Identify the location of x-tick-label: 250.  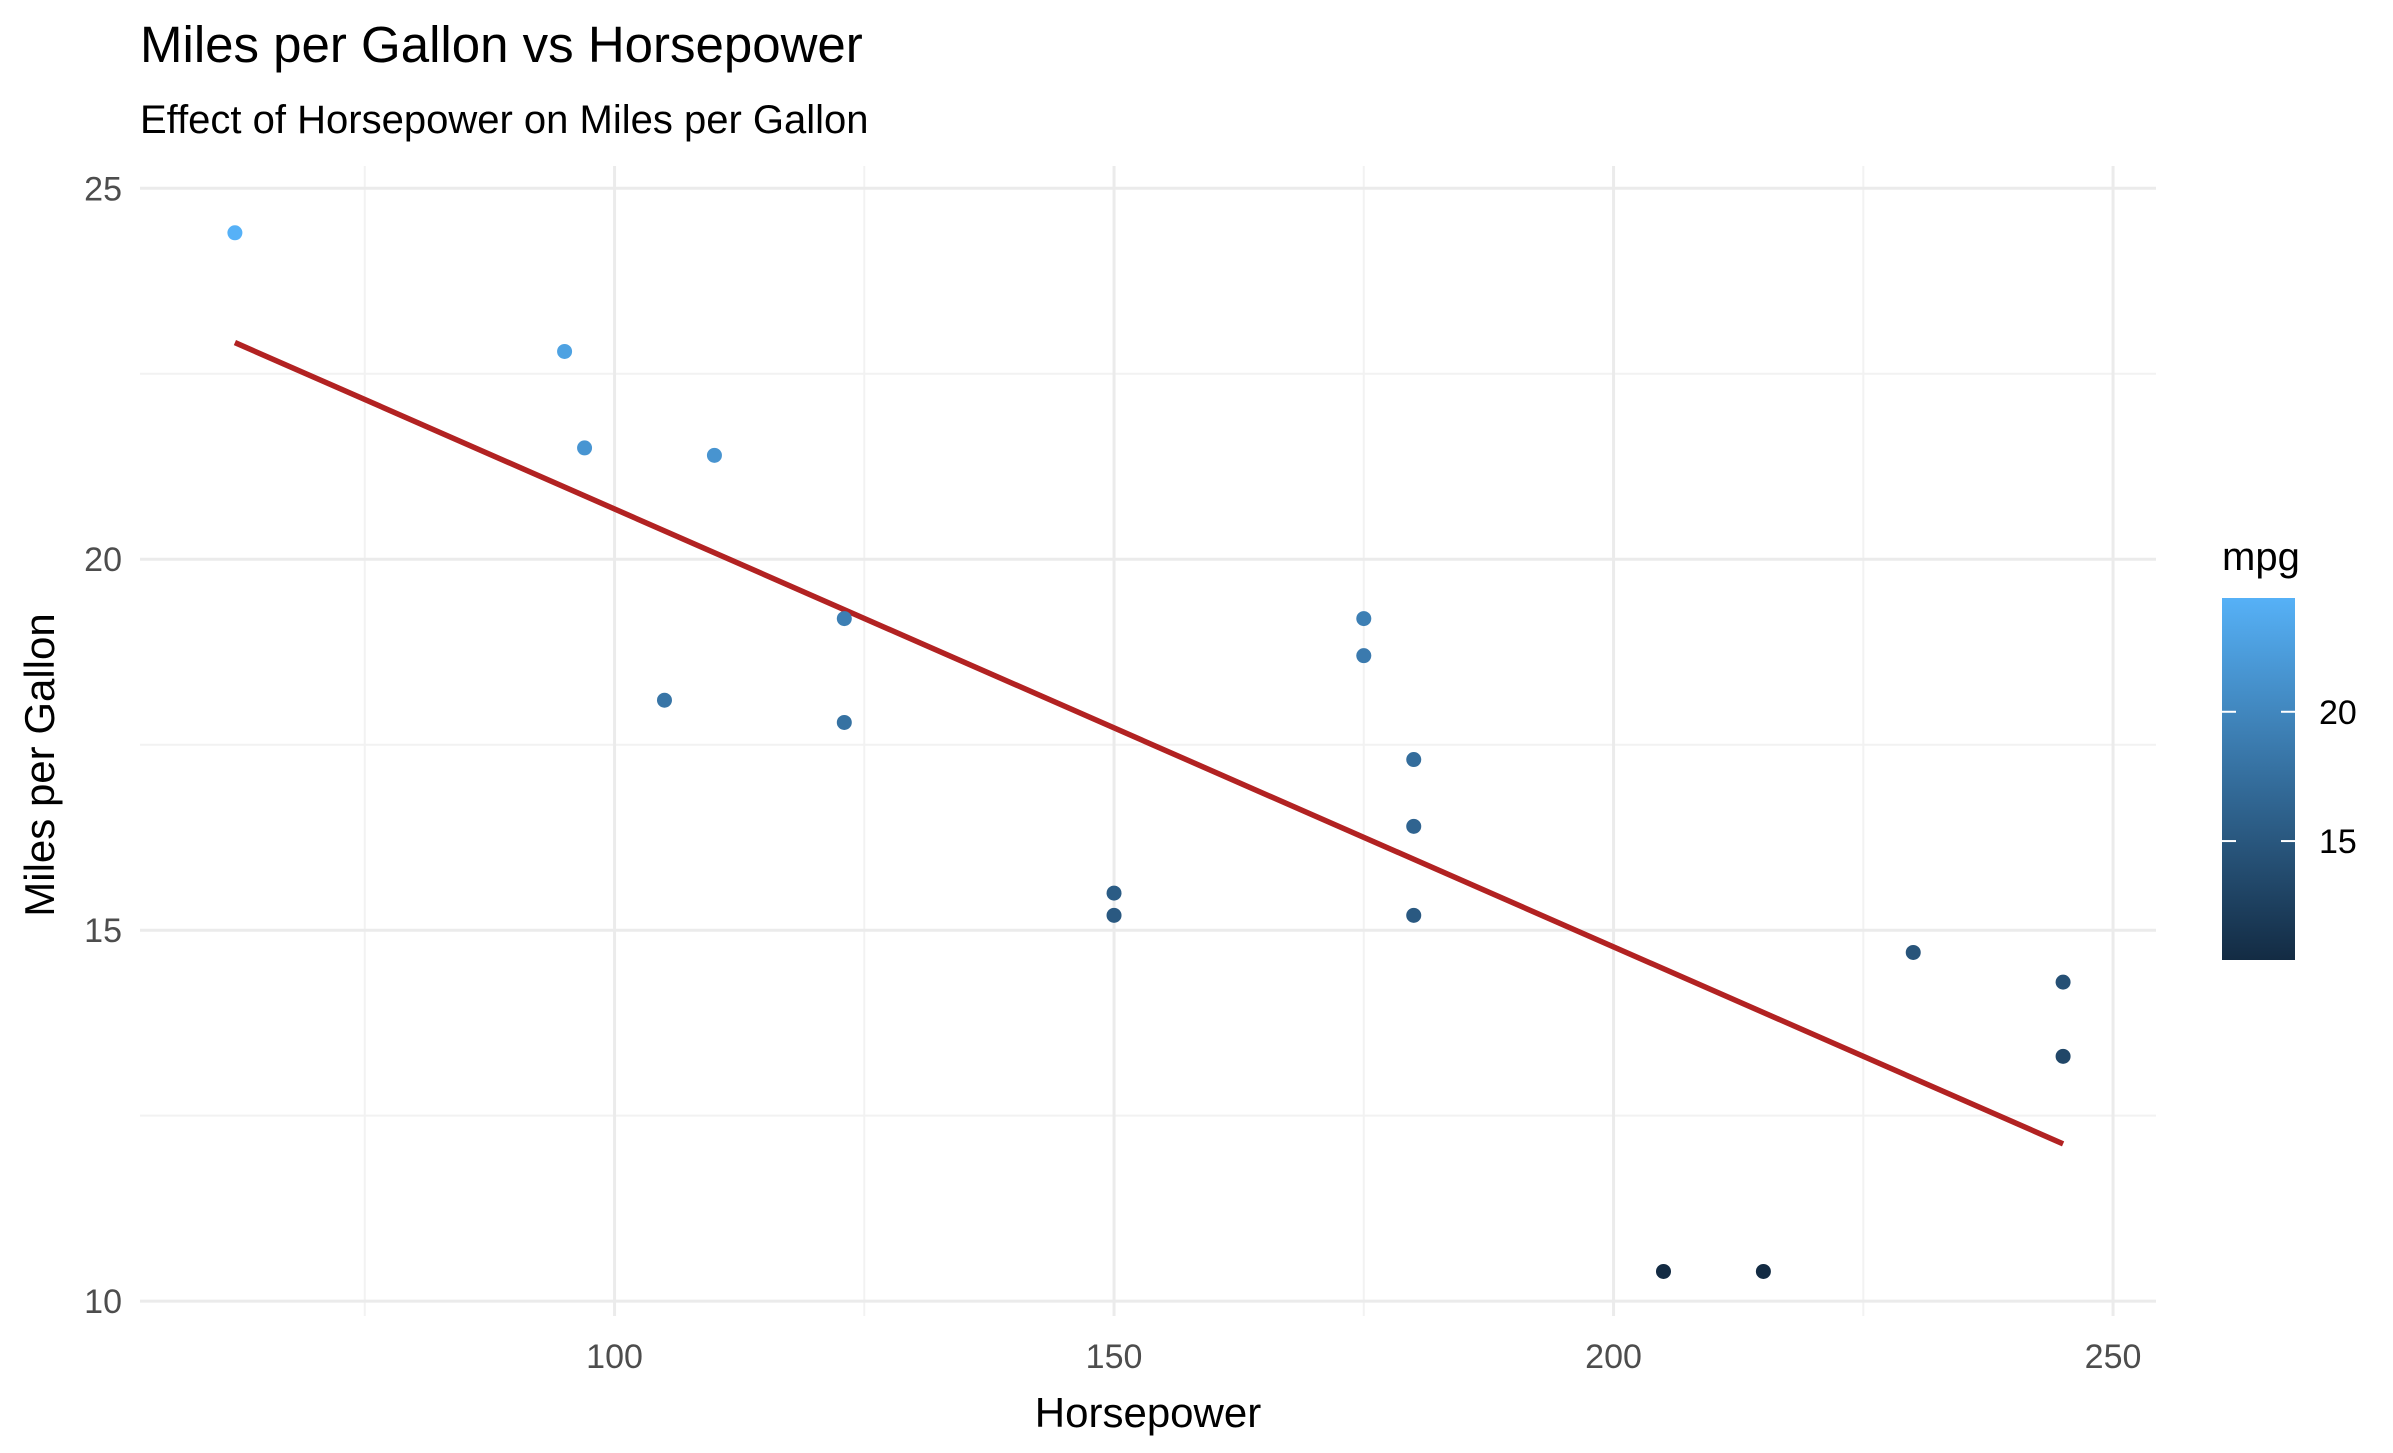
(2113, 1357).